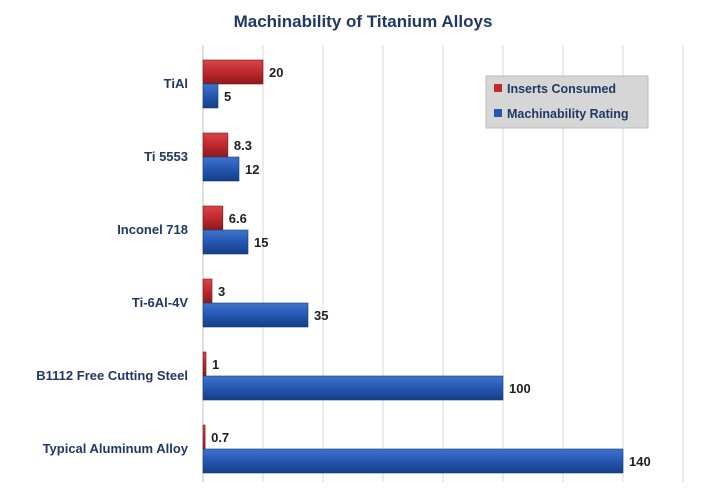  I want to click on data-label: 6.6, so click(238, 218).